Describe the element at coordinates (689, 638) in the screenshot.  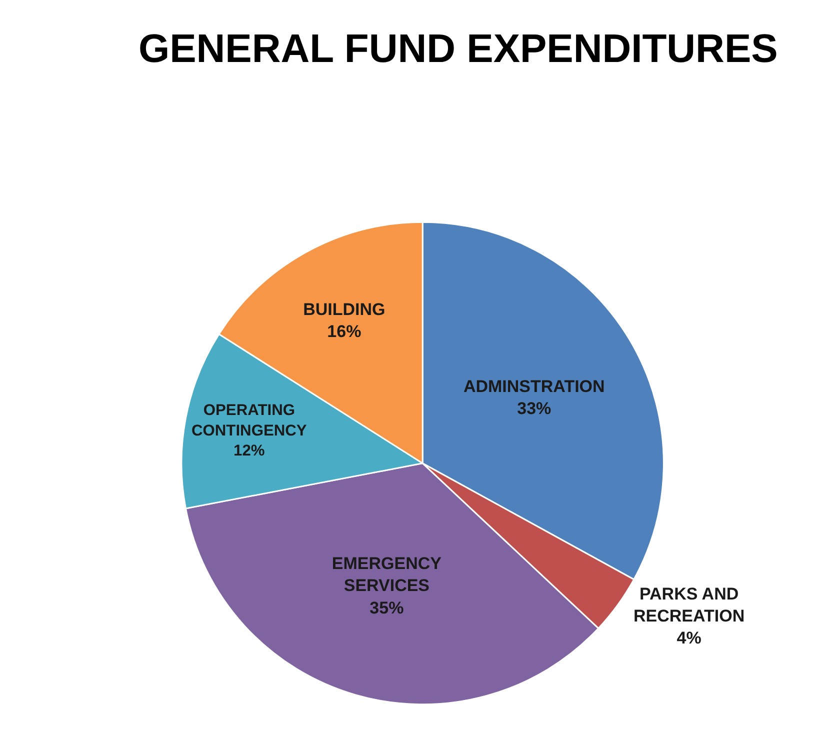
I see `data-label: 4%` at that location.